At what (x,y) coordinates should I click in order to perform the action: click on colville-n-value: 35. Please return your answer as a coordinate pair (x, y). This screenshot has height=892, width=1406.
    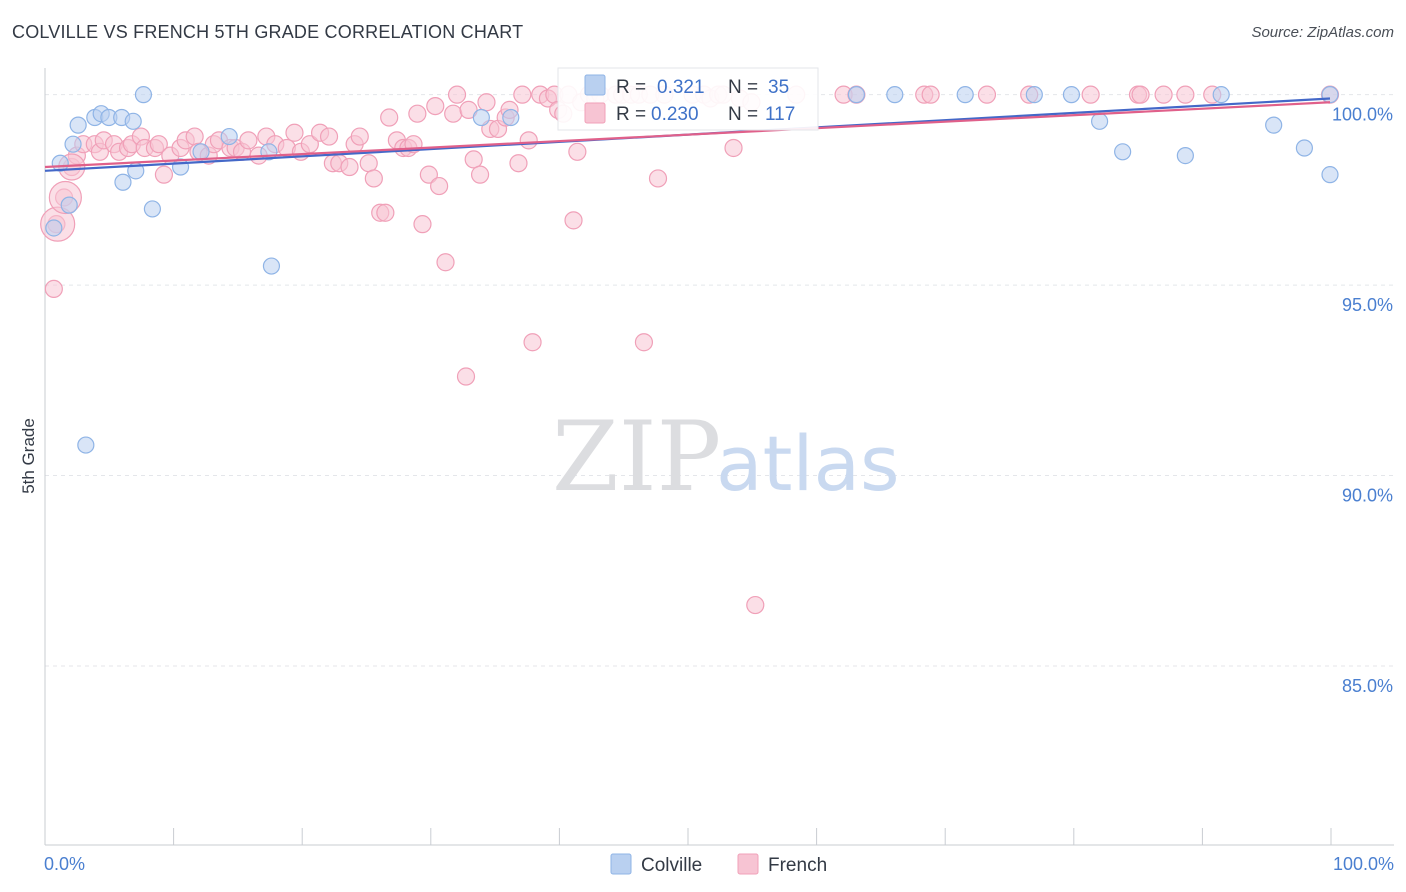
    Looking at the image, I should click on (778, 87).